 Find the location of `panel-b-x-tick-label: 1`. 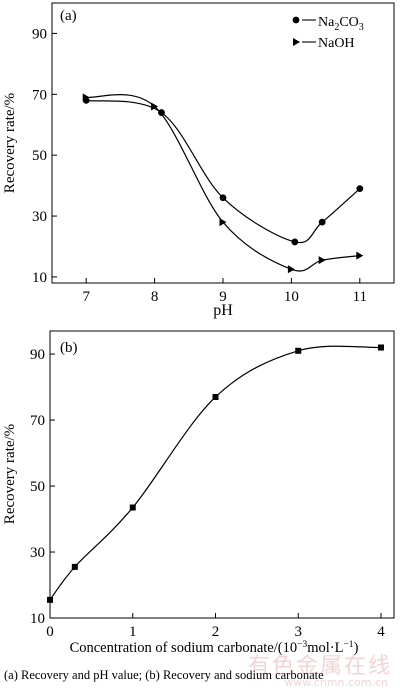

panel-b-x-tick-label: 1 is located at coordinates (133, 632).